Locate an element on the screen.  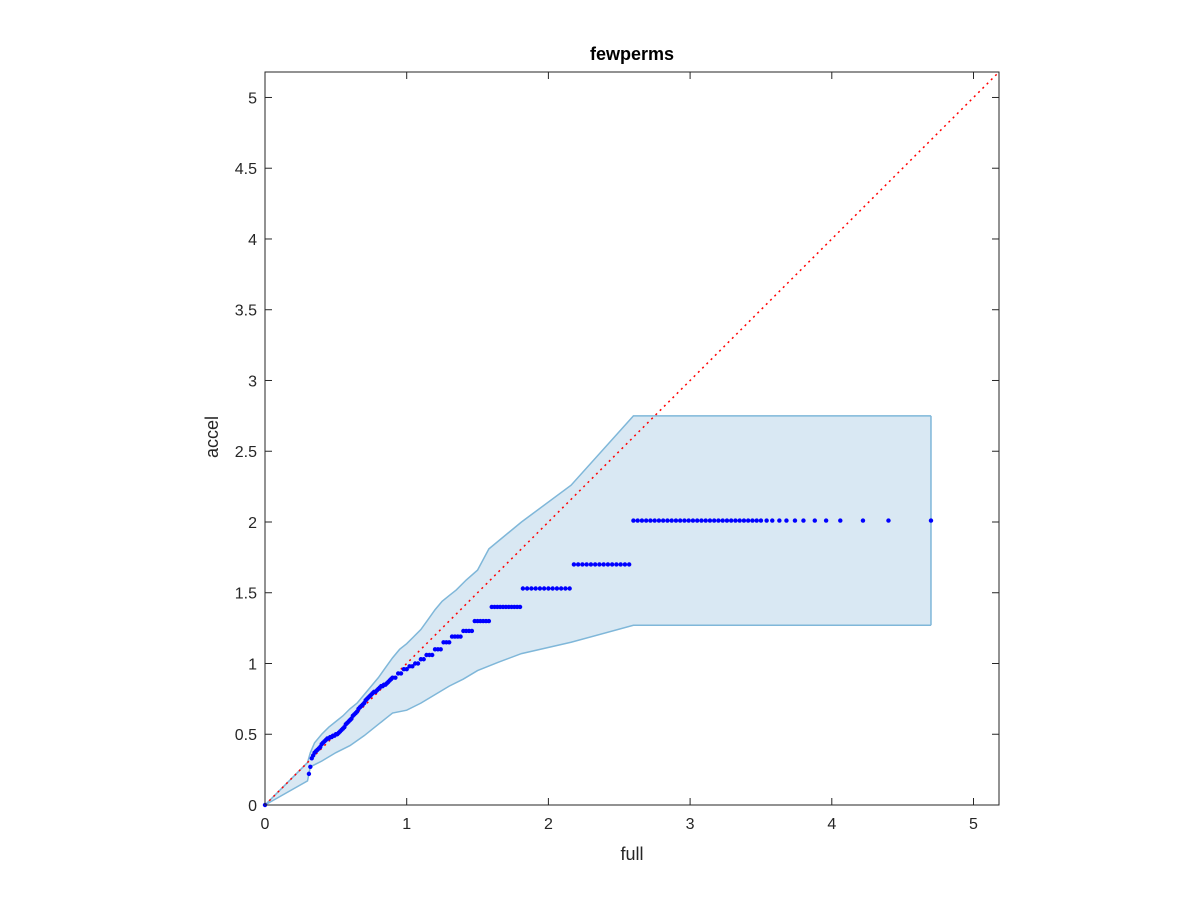
y-tick-label: 3.5 is located at coordinates (246, 311).